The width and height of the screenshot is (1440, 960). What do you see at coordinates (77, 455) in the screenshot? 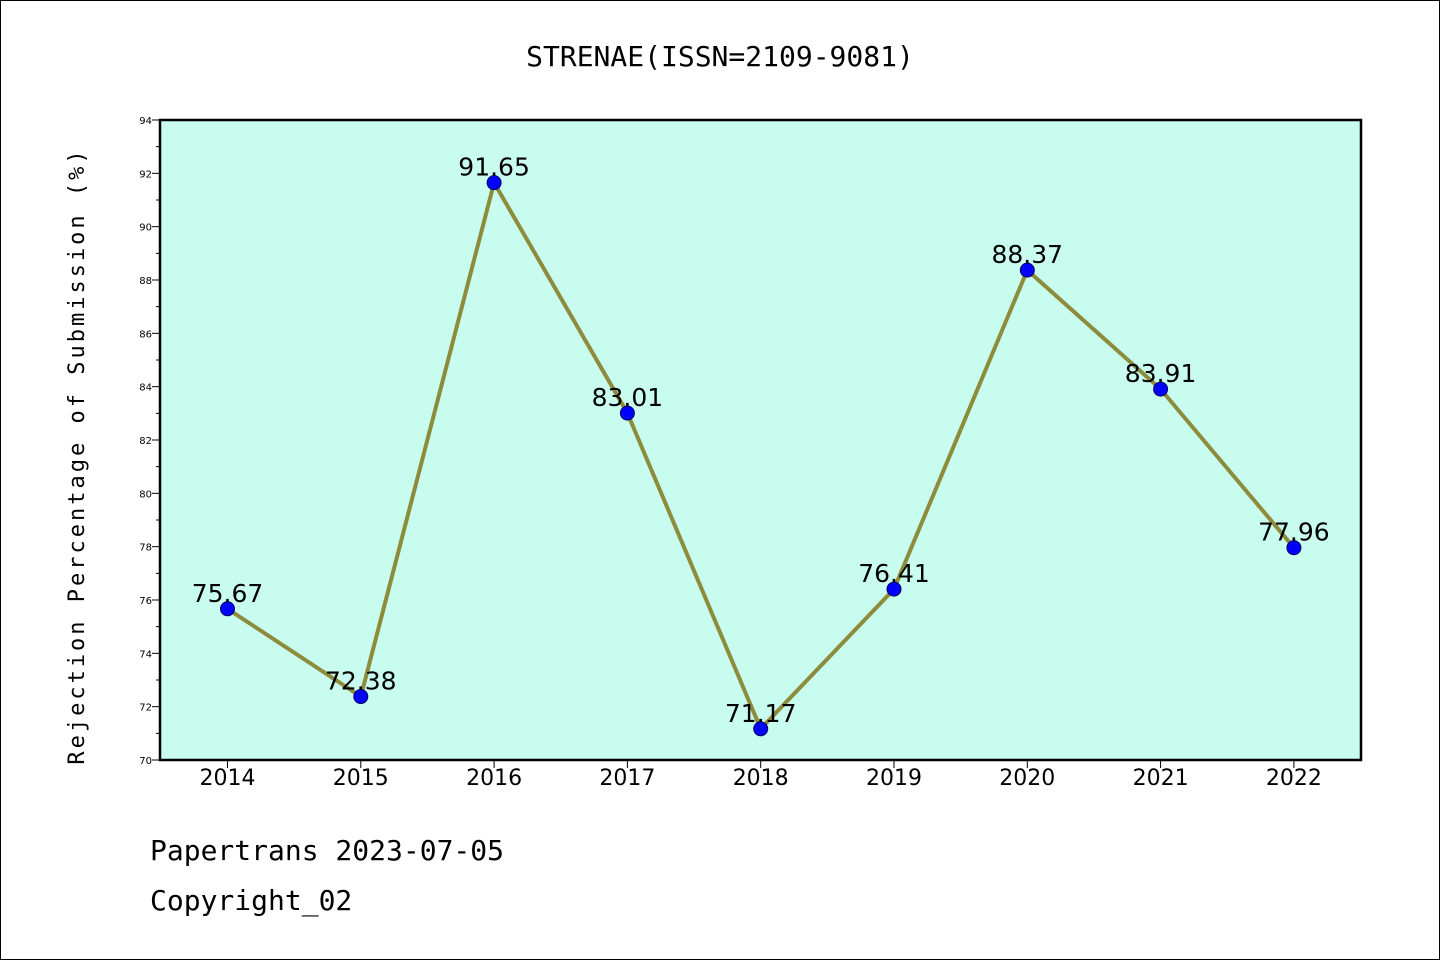
I see `y-axis-label: Rejection Percentage of Submission (%)` at bounding box center [77, 455].